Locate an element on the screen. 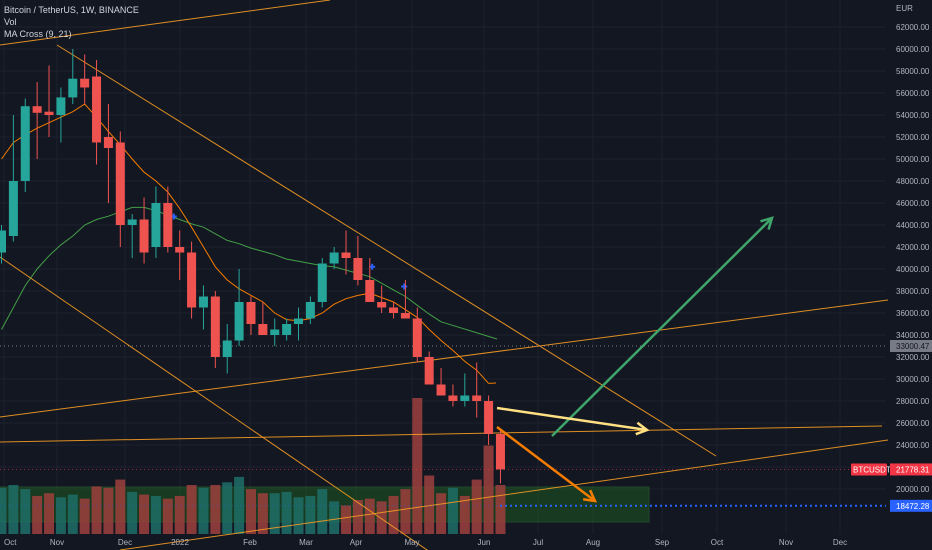 This screenshot has width=932, height=550. price-tick-label: 36000.00 is located at coordinates (913, 313).